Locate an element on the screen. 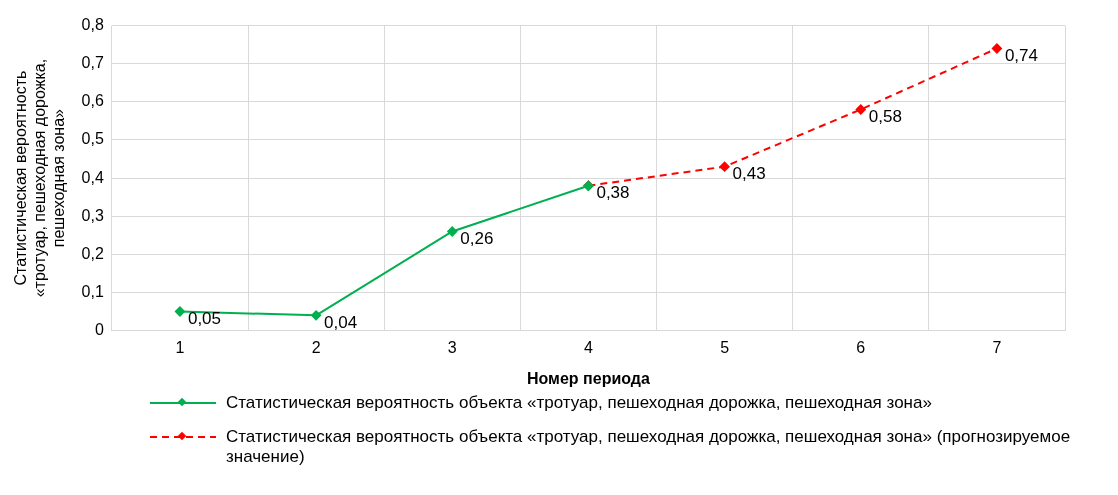  x-axis-title: Номер периода is located at coordinates (588, 378).